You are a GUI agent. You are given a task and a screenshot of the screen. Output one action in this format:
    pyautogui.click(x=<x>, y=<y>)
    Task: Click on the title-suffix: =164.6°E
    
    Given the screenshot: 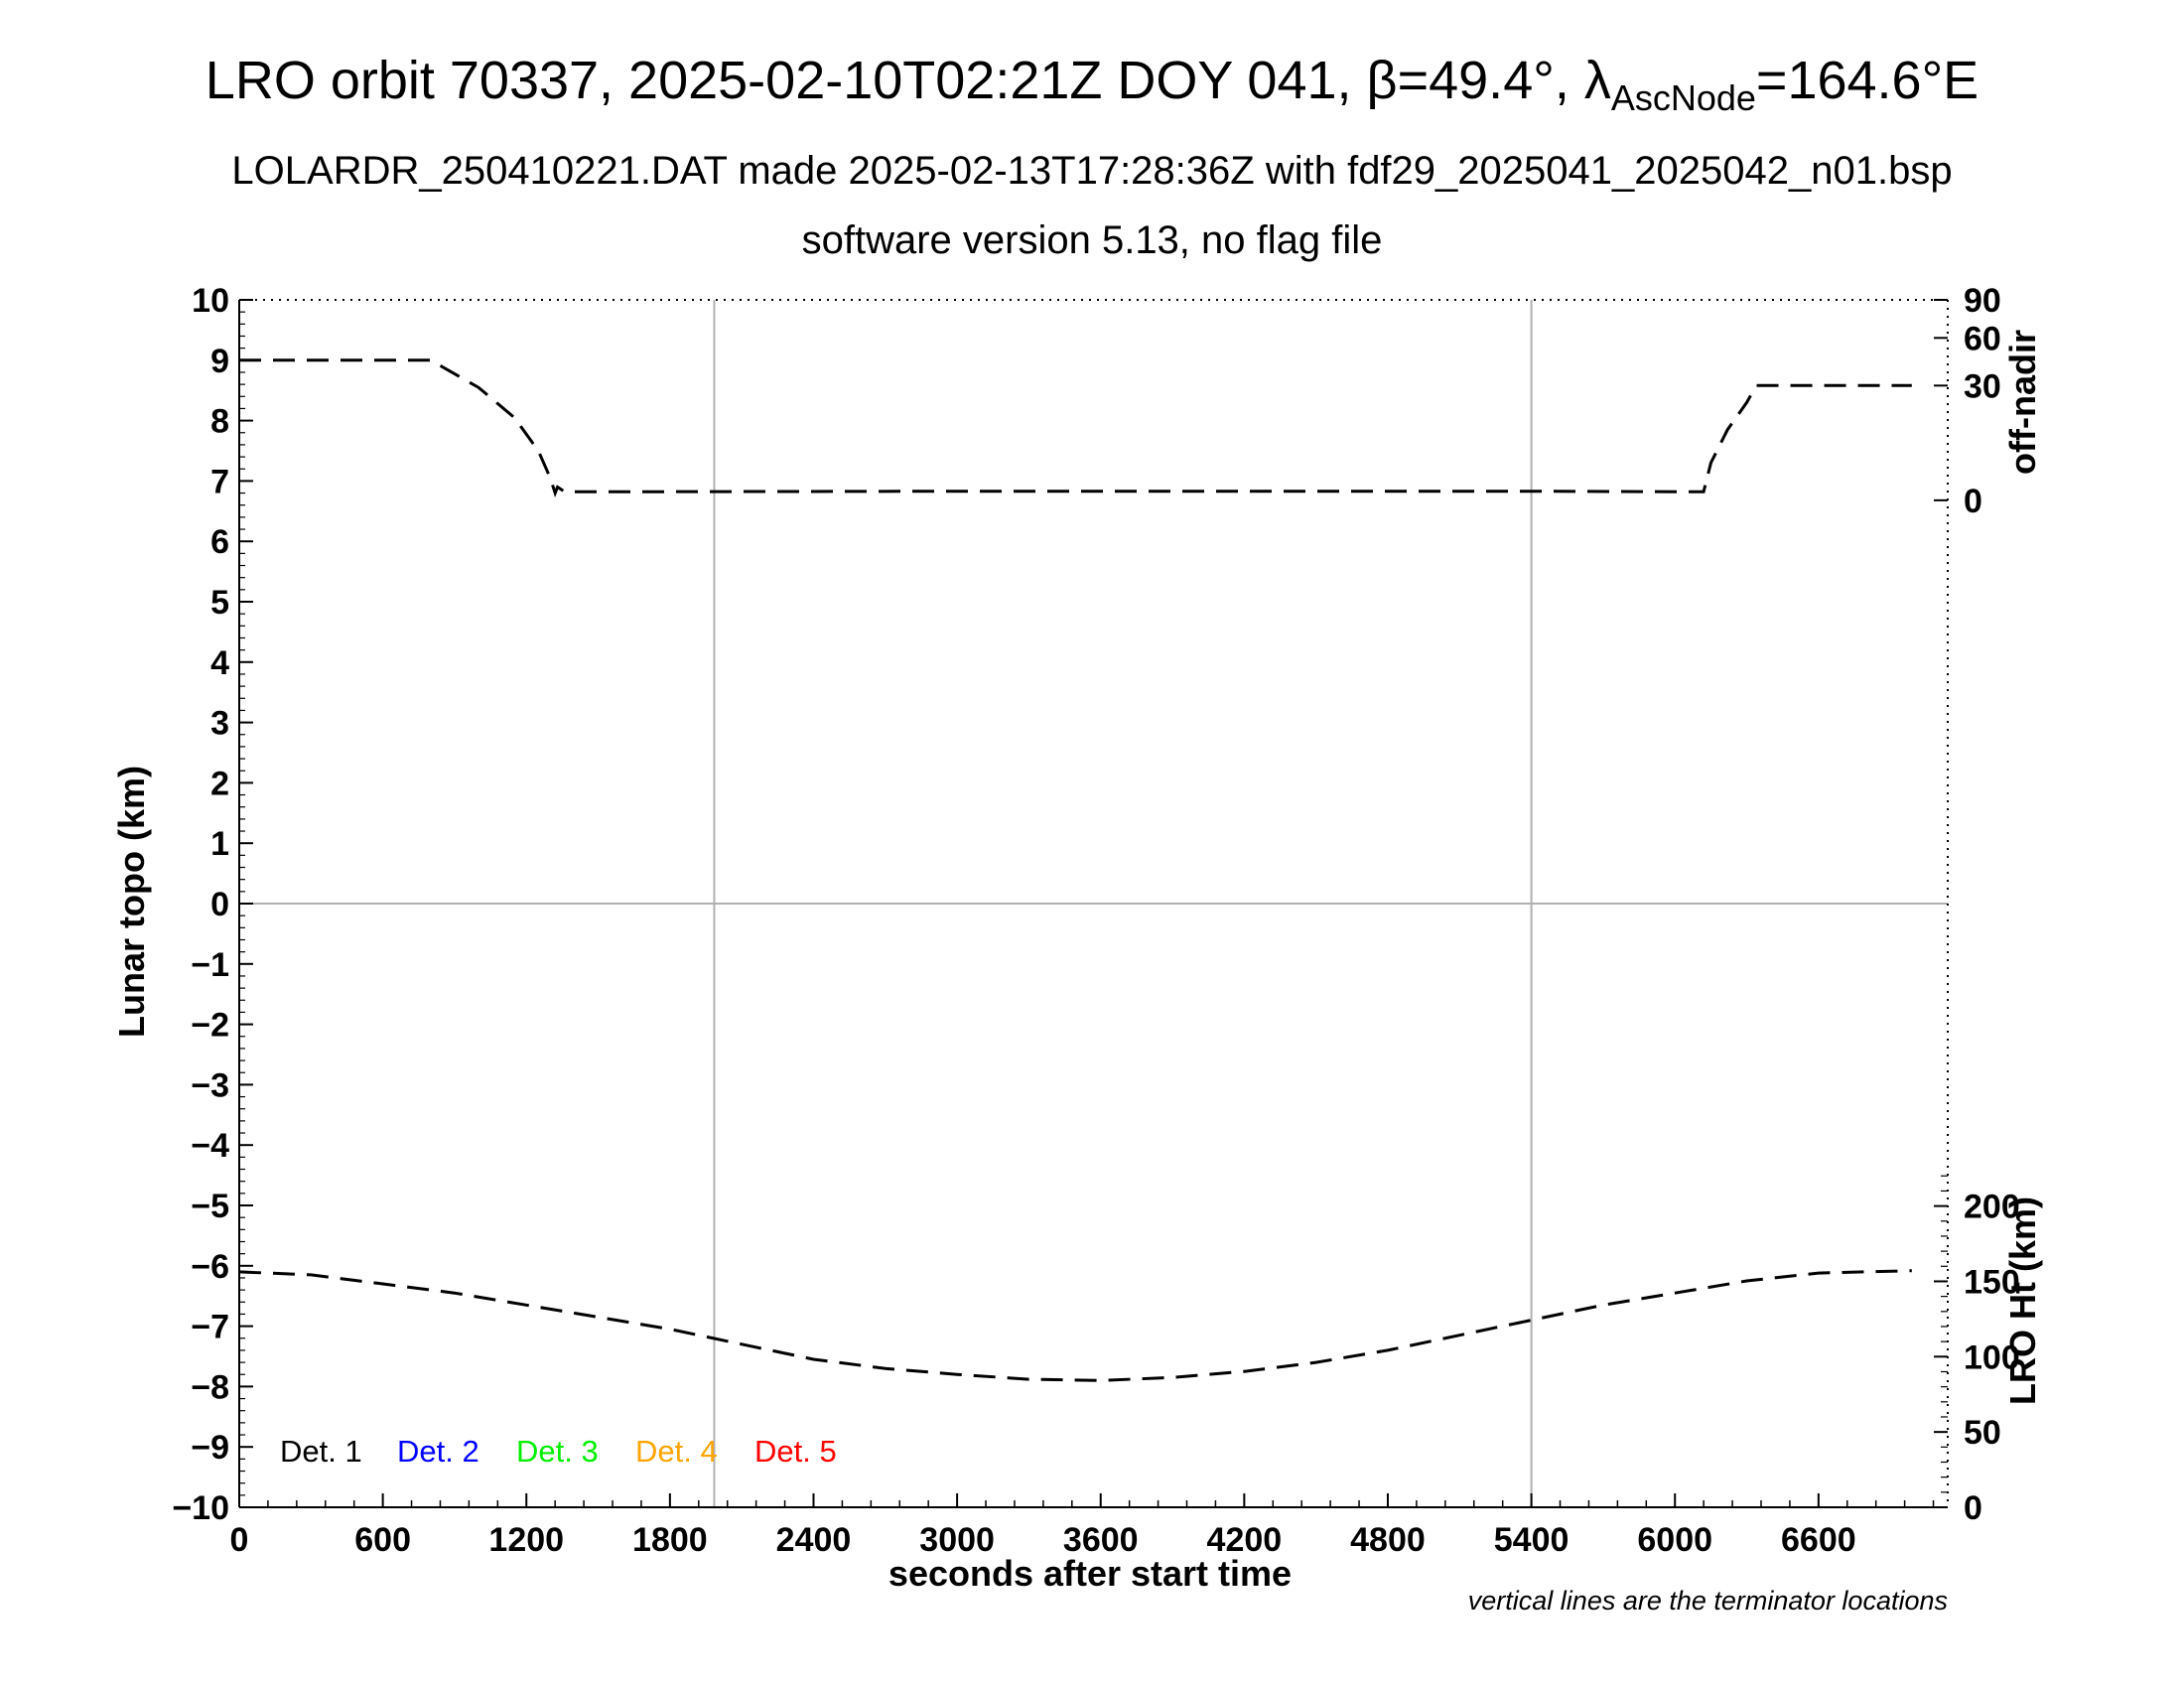 What is the action you would take?
    pyautogui.click(x=1867, y=80)
    